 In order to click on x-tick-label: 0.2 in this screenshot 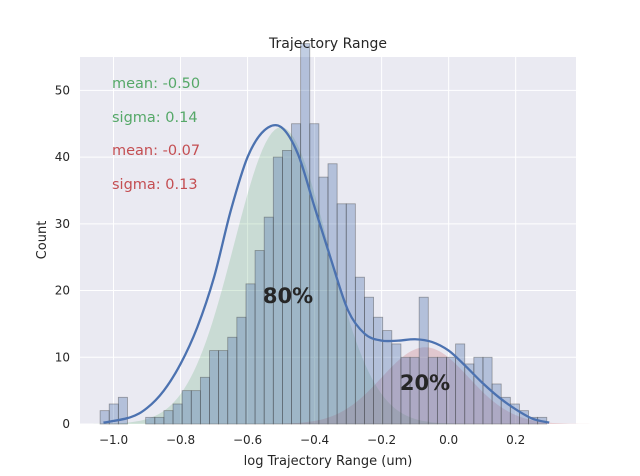, I will do `click(515, 440)`.